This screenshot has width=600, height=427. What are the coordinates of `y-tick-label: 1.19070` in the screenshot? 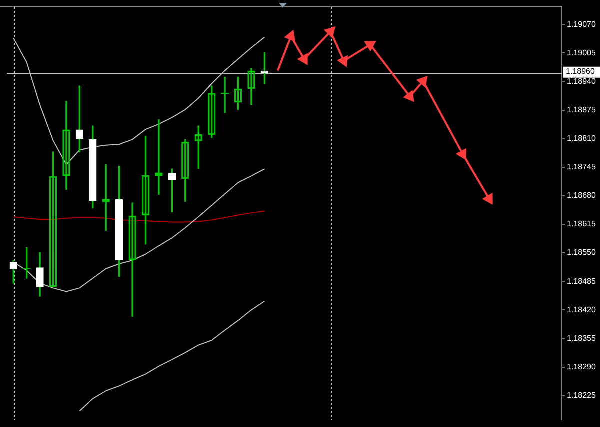 It's located at (581, 24).